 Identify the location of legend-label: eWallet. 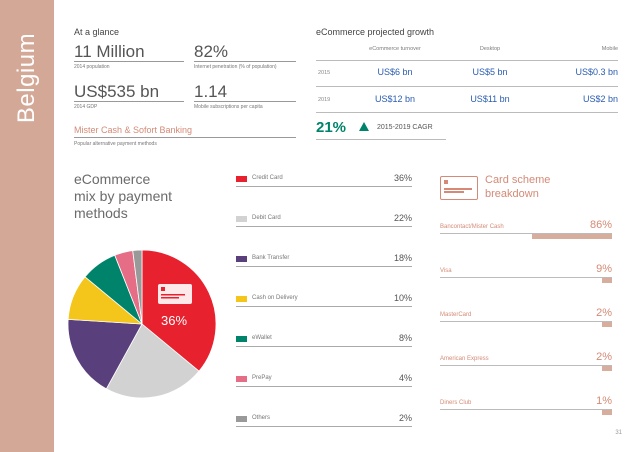
(262, 338).